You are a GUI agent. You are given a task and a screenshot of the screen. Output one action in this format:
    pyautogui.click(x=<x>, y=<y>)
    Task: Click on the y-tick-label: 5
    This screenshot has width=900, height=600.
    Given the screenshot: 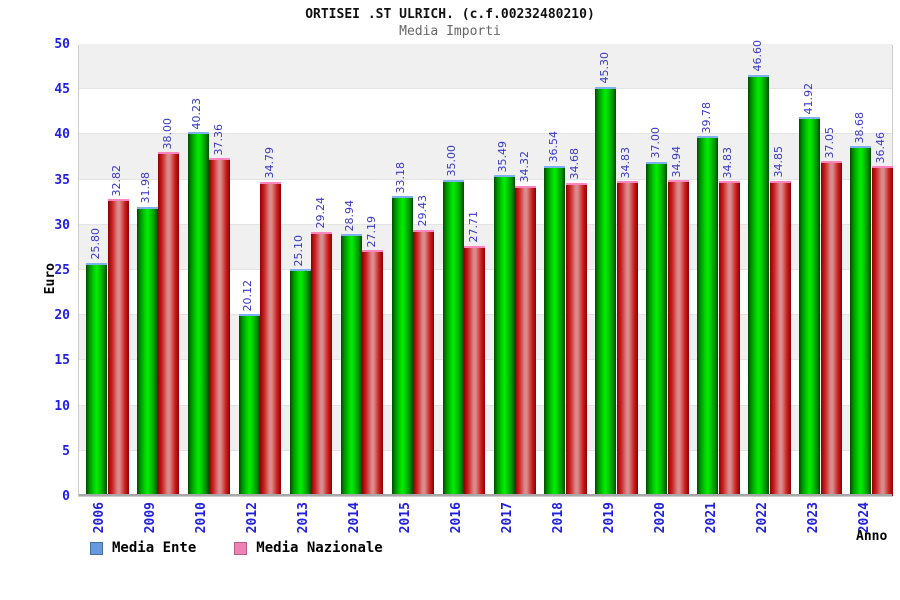 What is the action you would take?
    pyautogui.click(x=66, y=451)
    